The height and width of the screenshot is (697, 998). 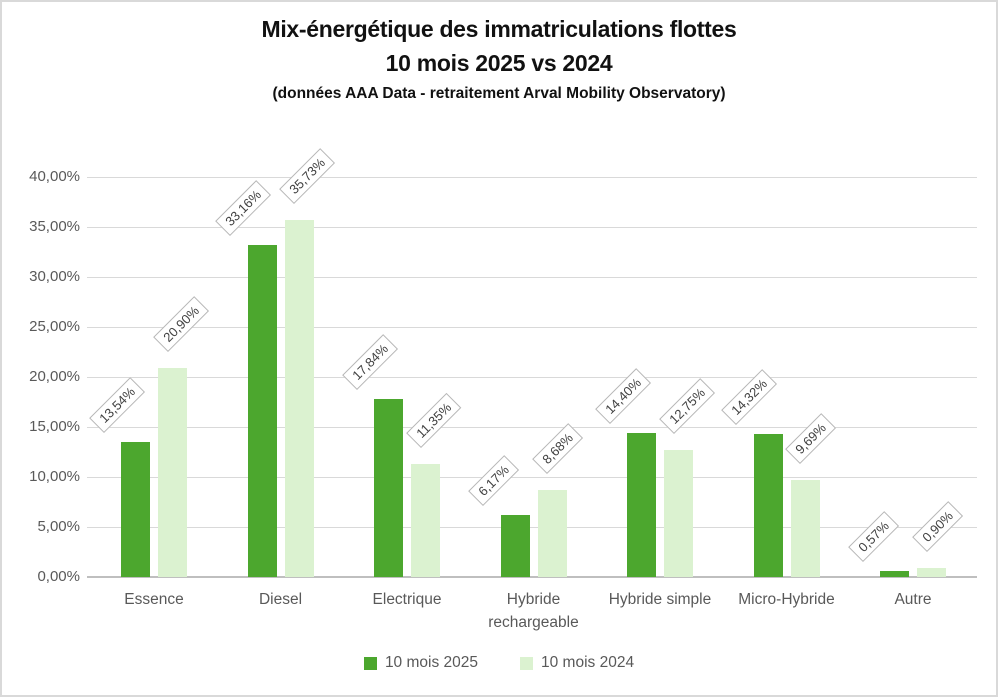 I want to click on data-label: 20,90%, so click(x=180, y=324).